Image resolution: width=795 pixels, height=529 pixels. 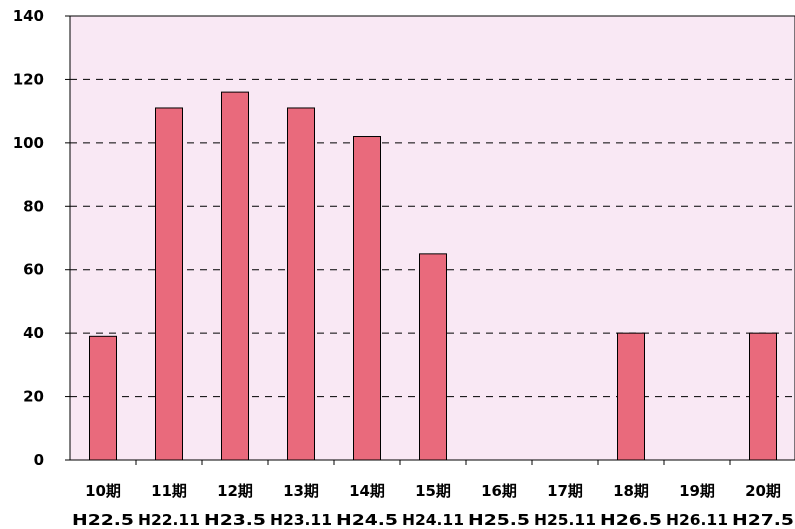 What do you see at coordinates (301, 520) in the screenshot?
I see `x-tick-sublabel: H23.11` at bounding box center [301, 520].